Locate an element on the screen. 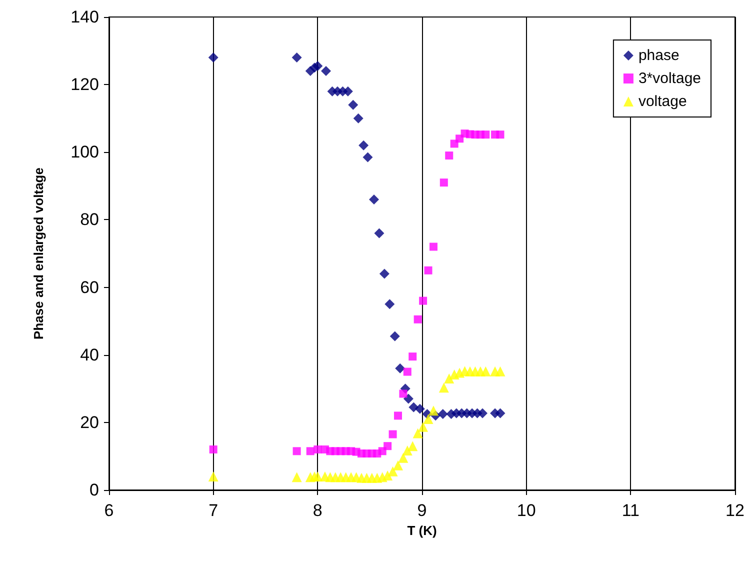 The width and height of the screenshot is (751, 584). legend-label: 3*voltage is located at coordinates (670, 78).